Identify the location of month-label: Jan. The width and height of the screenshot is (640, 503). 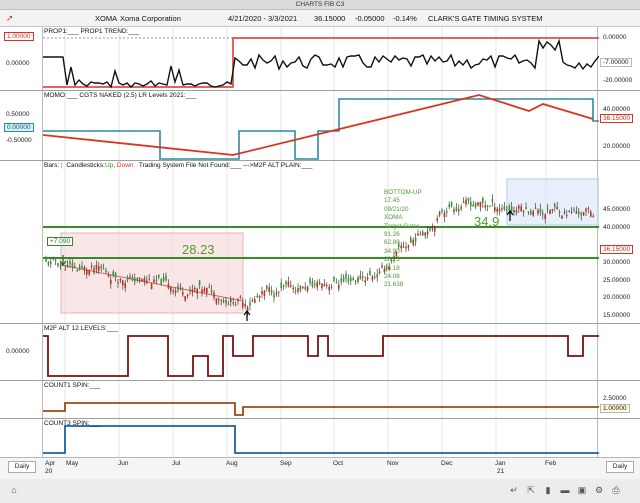
(500, 463).